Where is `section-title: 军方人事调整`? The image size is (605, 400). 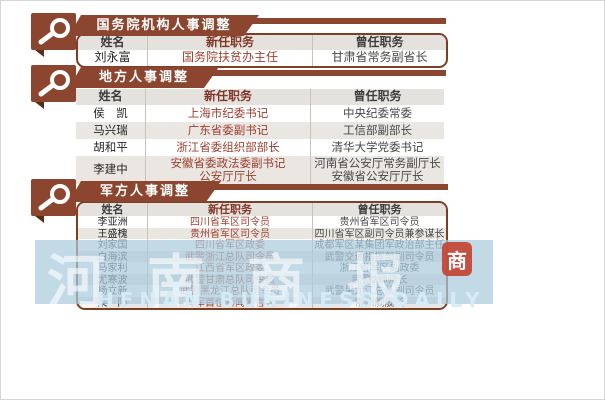 section-title: 军方人事调整 is located at coordinates (144, 191).